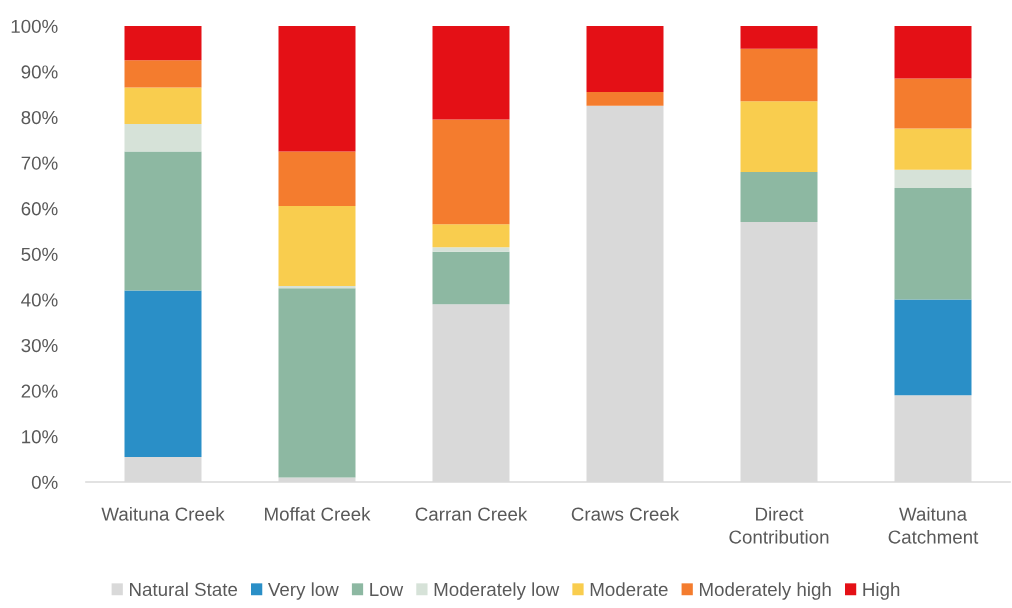 Image resolution: width=1012 pixels, height=608 pixels. I want to click on legend-label: Low, so click(387, 590).